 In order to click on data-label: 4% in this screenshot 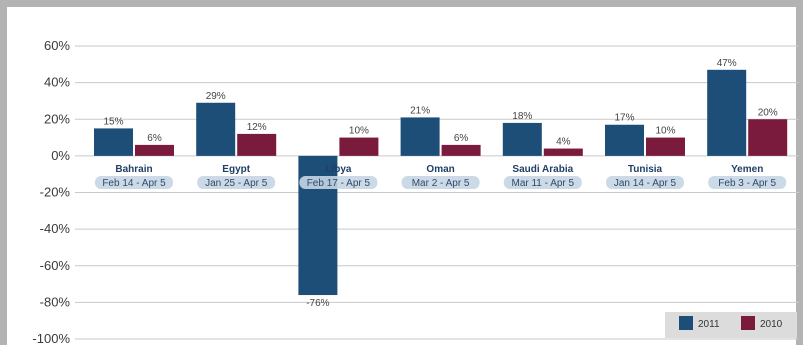, I will do `click(563, 142)`.